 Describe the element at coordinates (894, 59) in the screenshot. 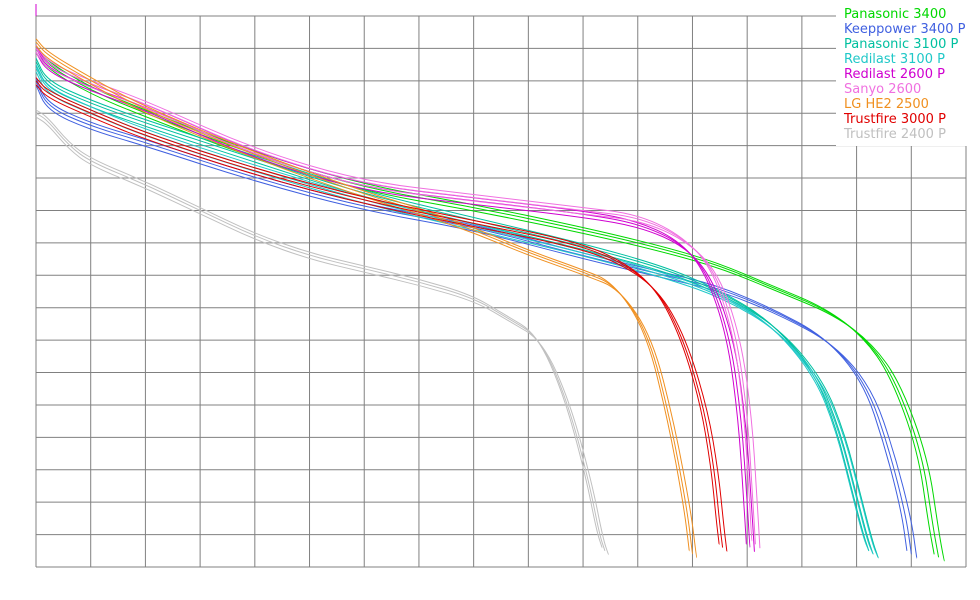

I see `legend-item-redilast-3100-p: Redilast 3100 P` at that location.